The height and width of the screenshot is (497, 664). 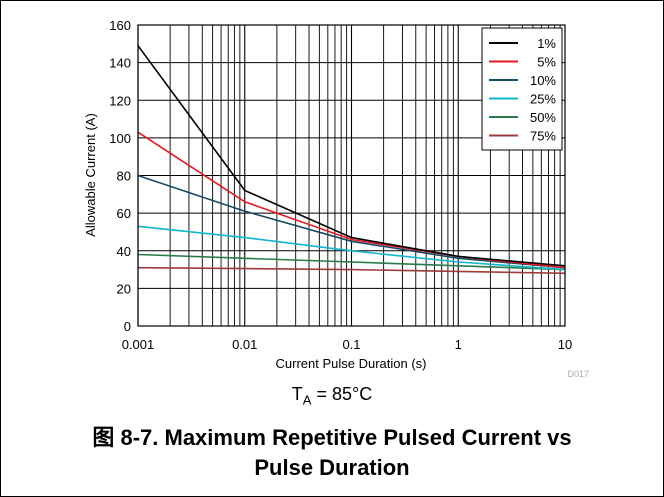 I want to click on y-tick-label: 140, so click(x=120, y=63).